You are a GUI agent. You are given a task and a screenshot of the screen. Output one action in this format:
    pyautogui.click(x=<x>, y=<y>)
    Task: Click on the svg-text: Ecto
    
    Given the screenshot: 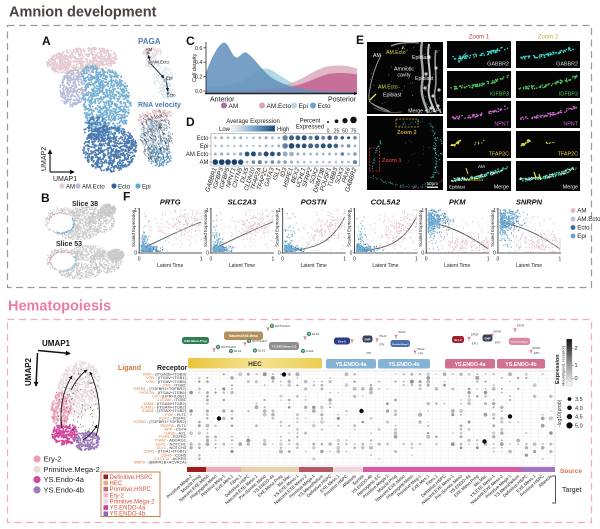 What is the action you would take?
    pyautogui.click(x=324, y=106)
    